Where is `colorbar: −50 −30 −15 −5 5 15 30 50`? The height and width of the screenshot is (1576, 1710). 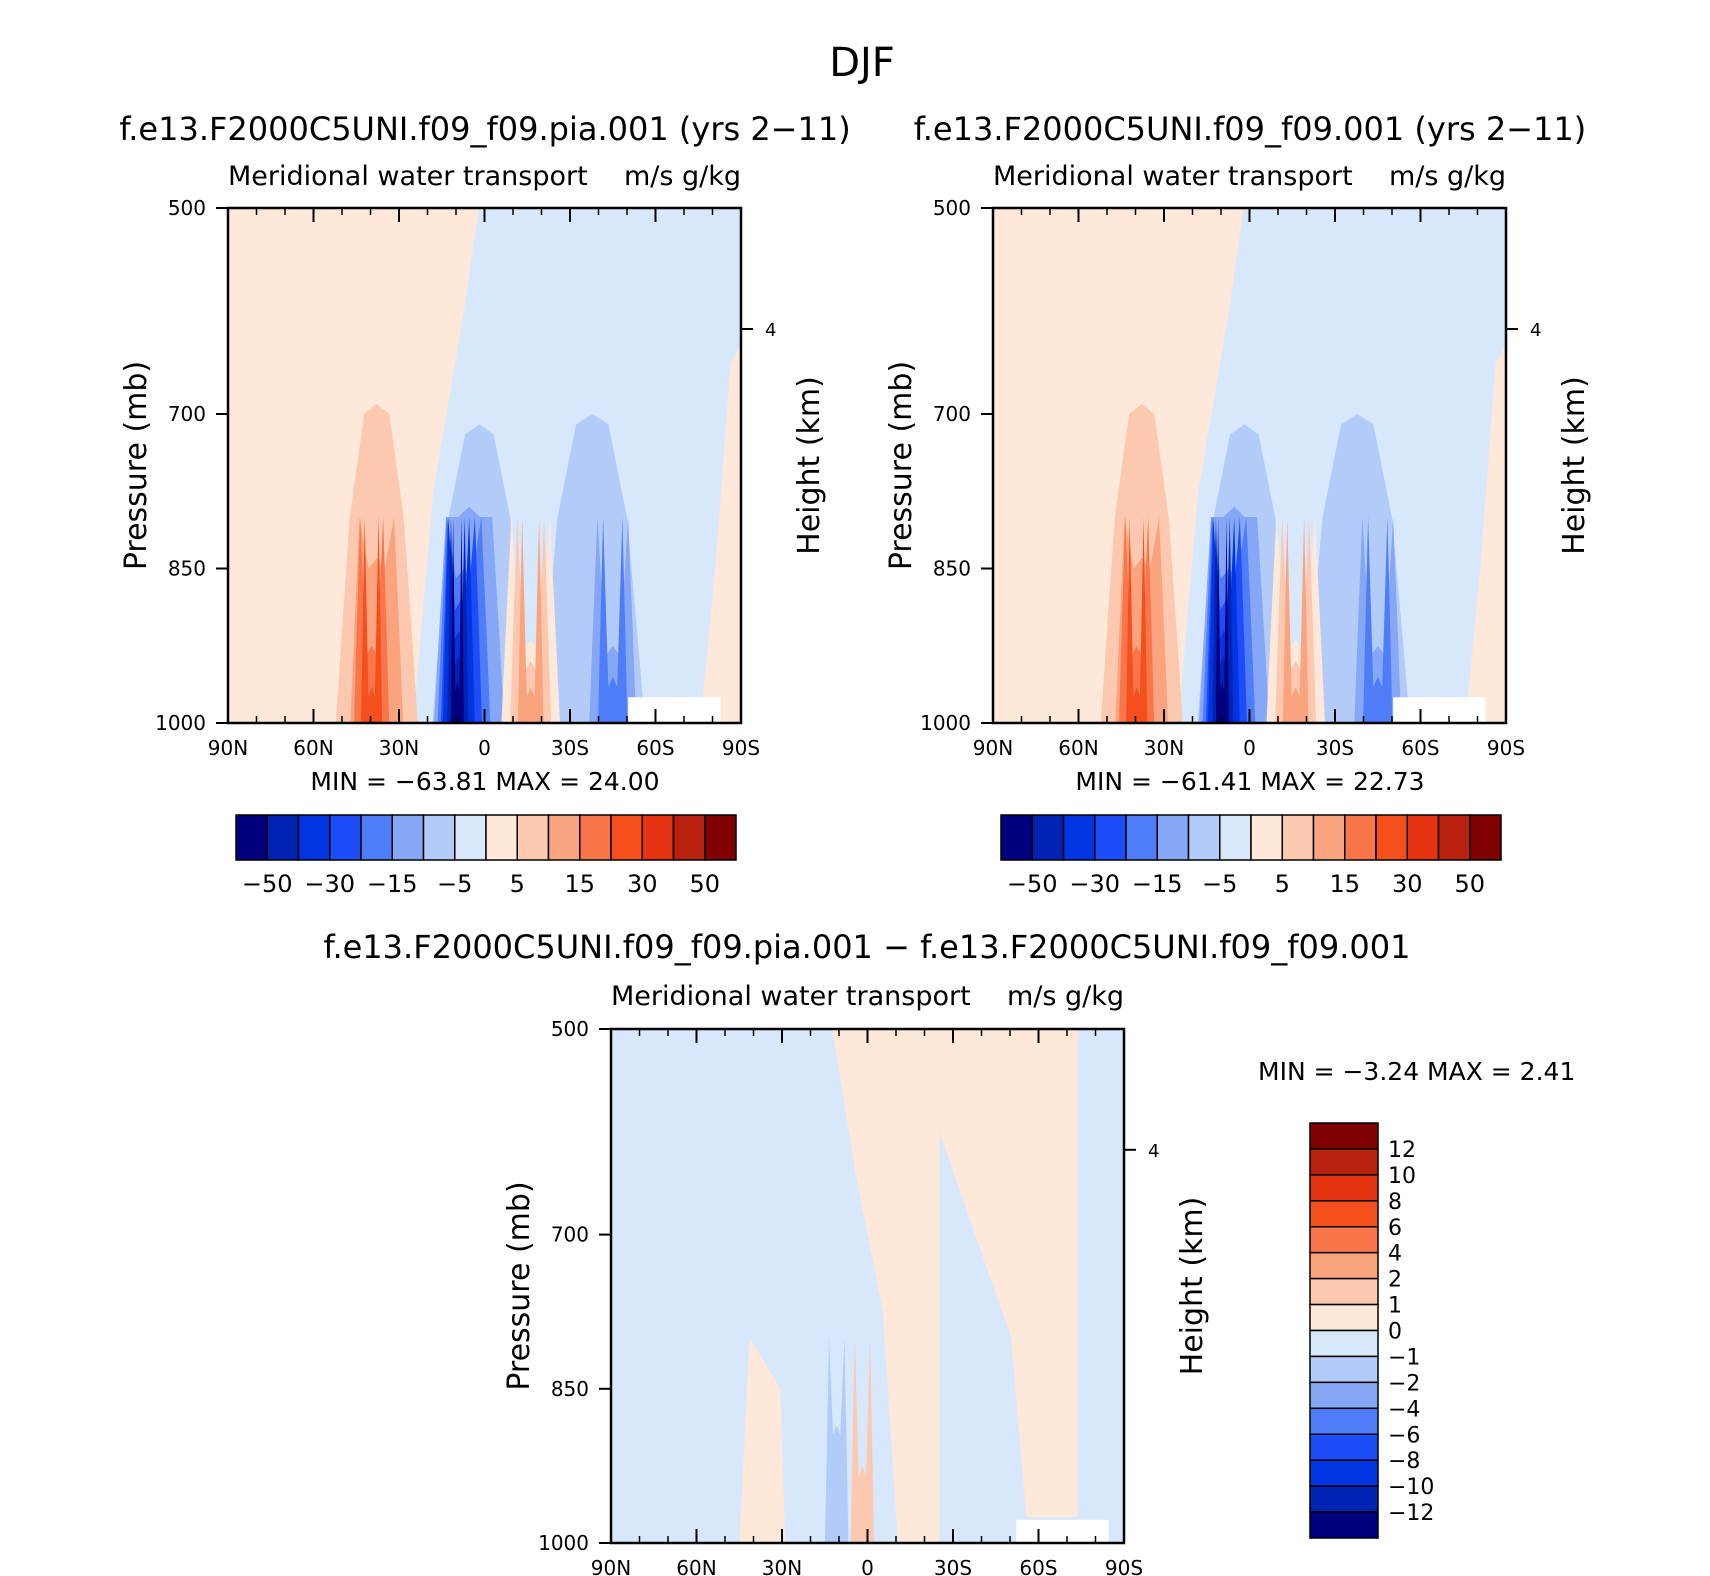 colorbar: −50 −30 −15 −5 5 15 30 50 is located at coordinates (1251, 856).